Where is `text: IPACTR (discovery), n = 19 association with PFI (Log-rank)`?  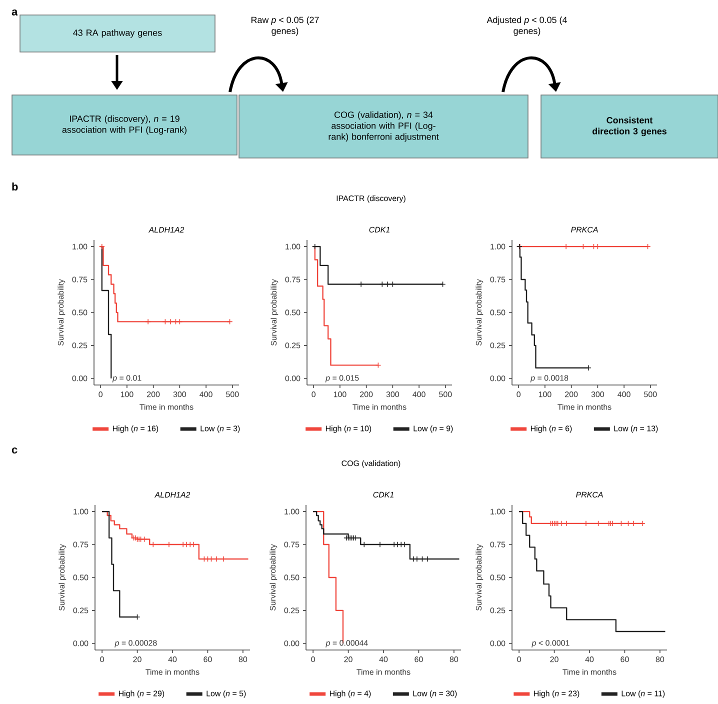 text: IPACTR (discovery), n = 19 association with PFI (Log-rank) is located at coordinates (124, 125).